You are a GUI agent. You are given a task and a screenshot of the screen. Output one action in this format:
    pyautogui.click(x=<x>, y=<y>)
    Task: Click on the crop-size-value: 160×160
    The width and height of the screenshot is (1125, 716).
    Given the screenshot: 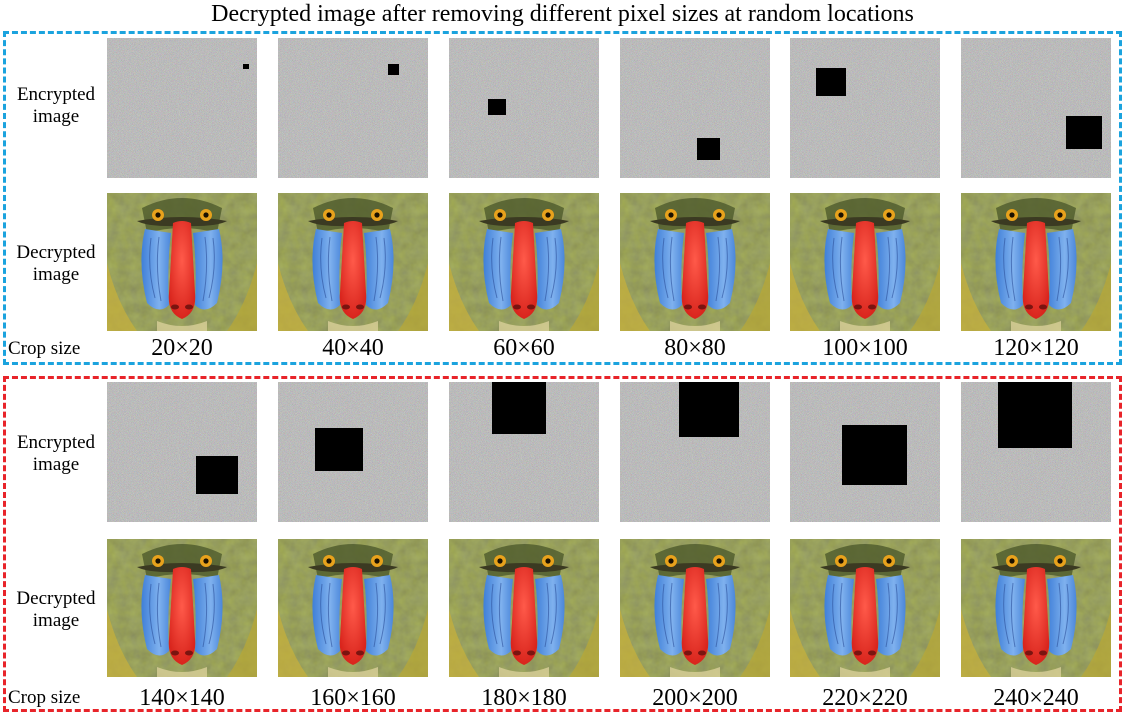 What is the action you would take?
    pyautogui.click(x=353, y=698)
    